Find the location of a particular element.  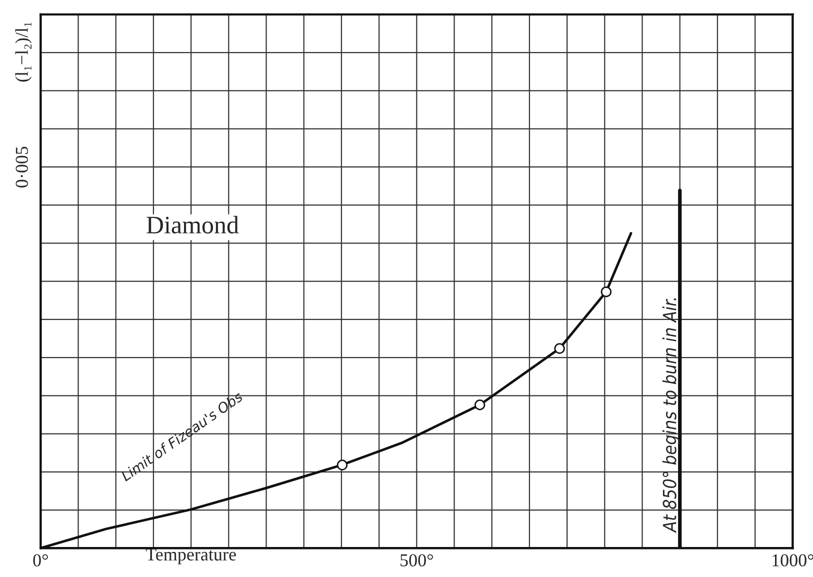

x-tick-label: 500° is located at coordinates (416, 560).